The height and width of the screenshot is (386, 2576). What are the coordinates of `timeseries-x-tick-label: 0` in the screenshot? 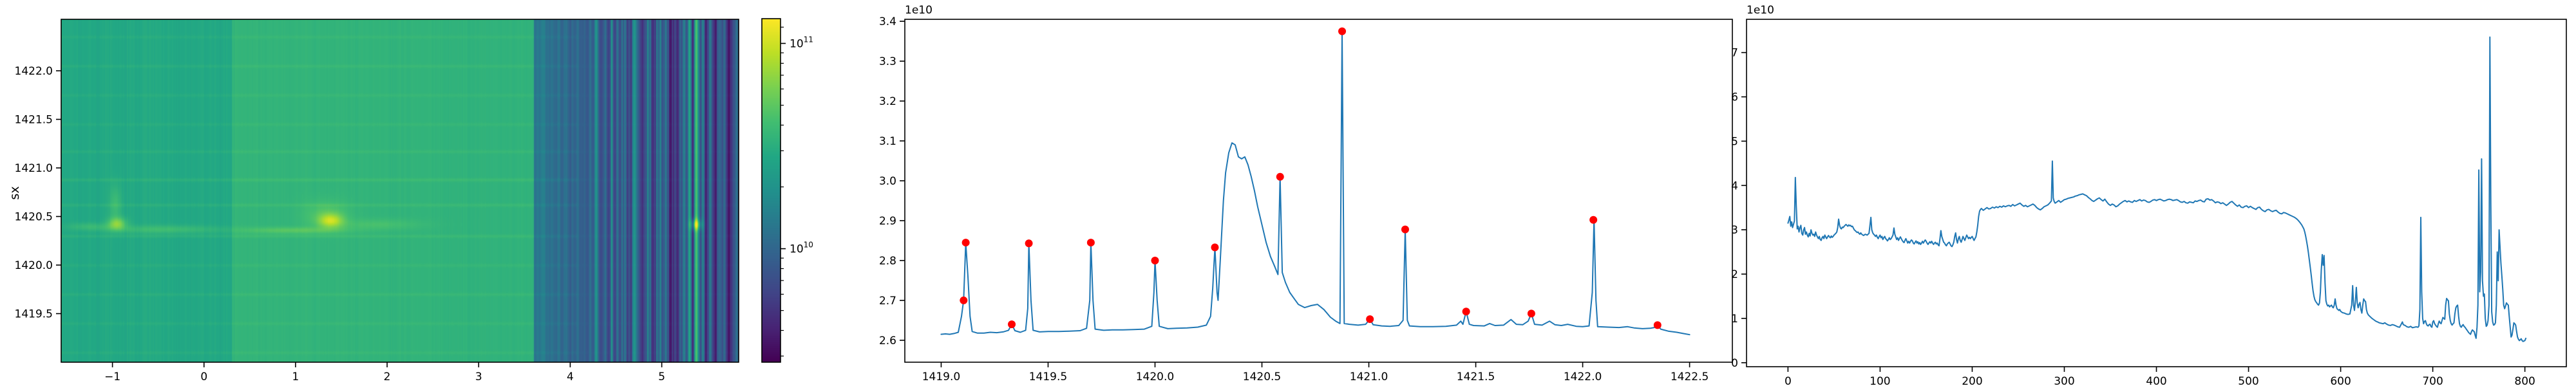 It's located at (1789, 380).